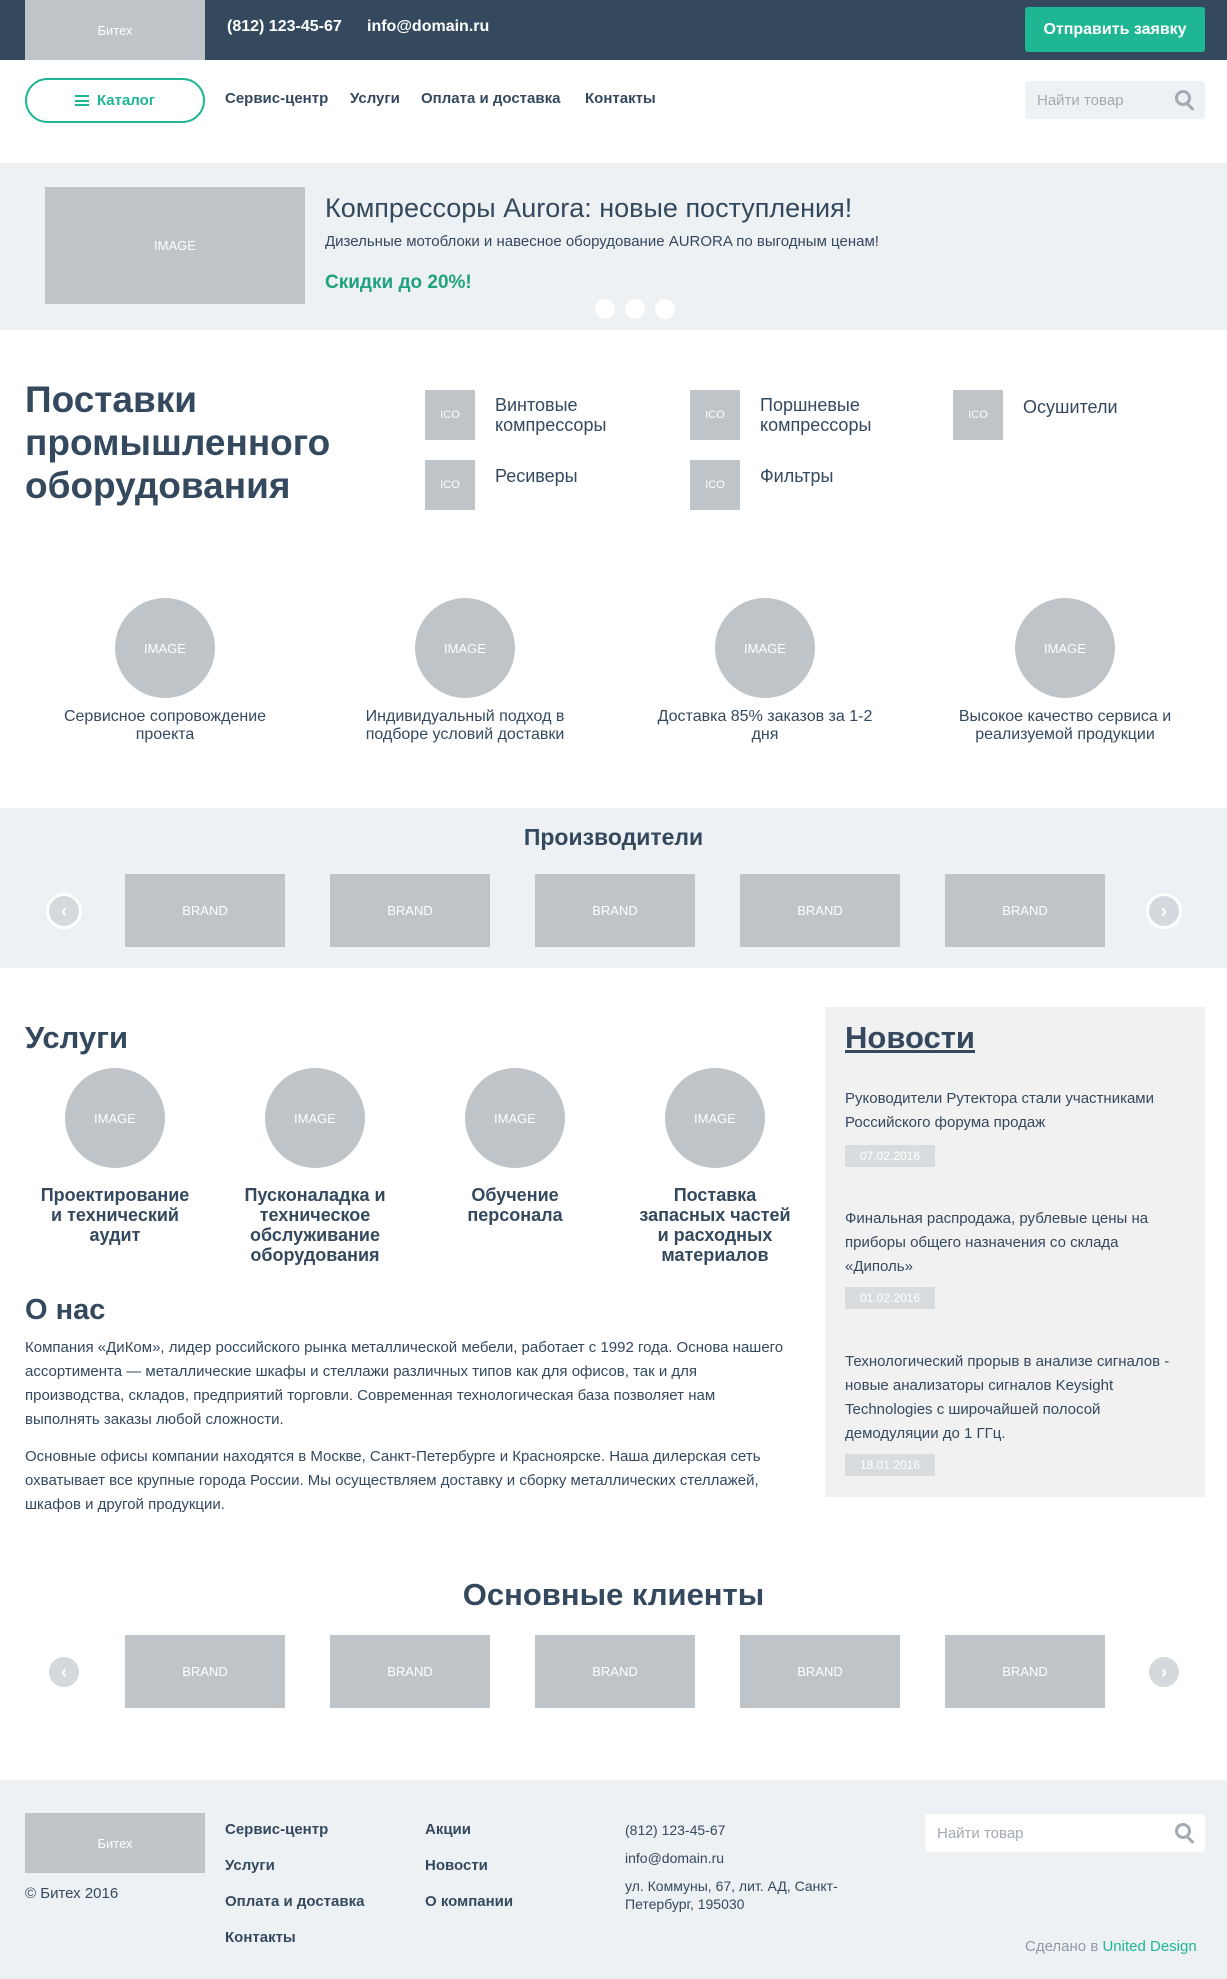 This screenshot has width=1227, height=1979. I want to click on catalog-button: Каталог, so click(115, 100).